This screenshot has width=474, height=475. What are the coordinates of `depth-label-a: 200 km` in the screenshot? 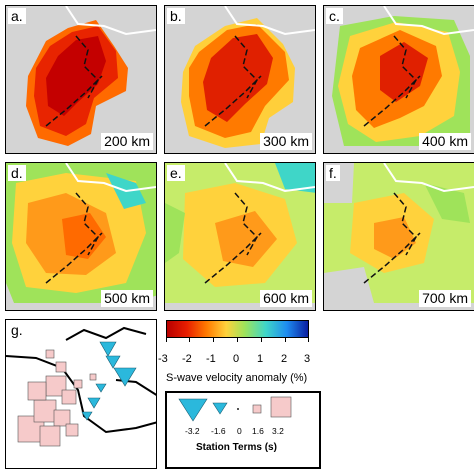 It's located at (127, 141).